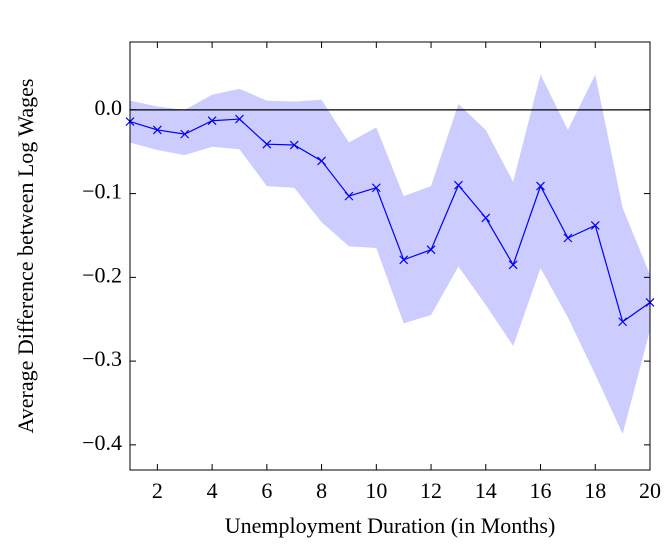 The width and height of the screenshot is (665, 552). I want to click on x-tick-label: 14, so click(486, 490).